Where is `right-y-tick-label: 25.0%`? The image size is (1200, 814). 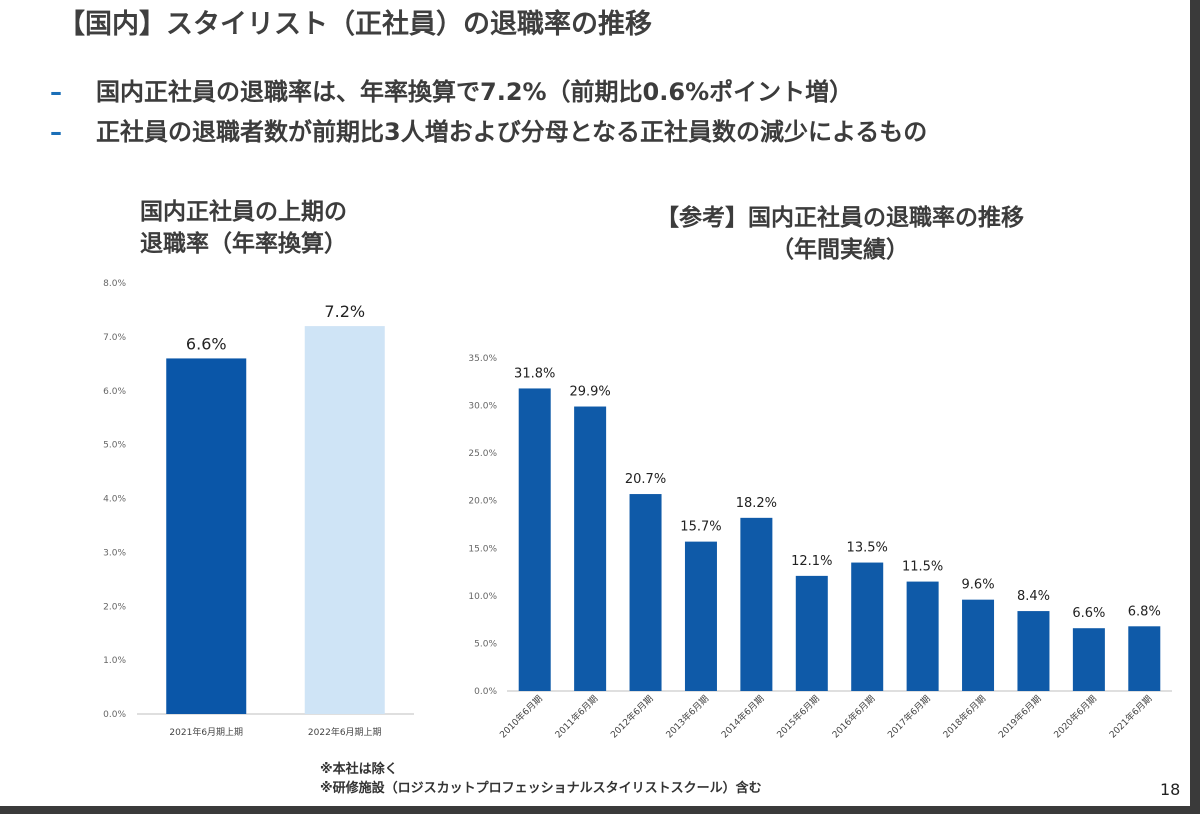 right-y-tick-label: 25.0% is located at coordinates (482, 454).